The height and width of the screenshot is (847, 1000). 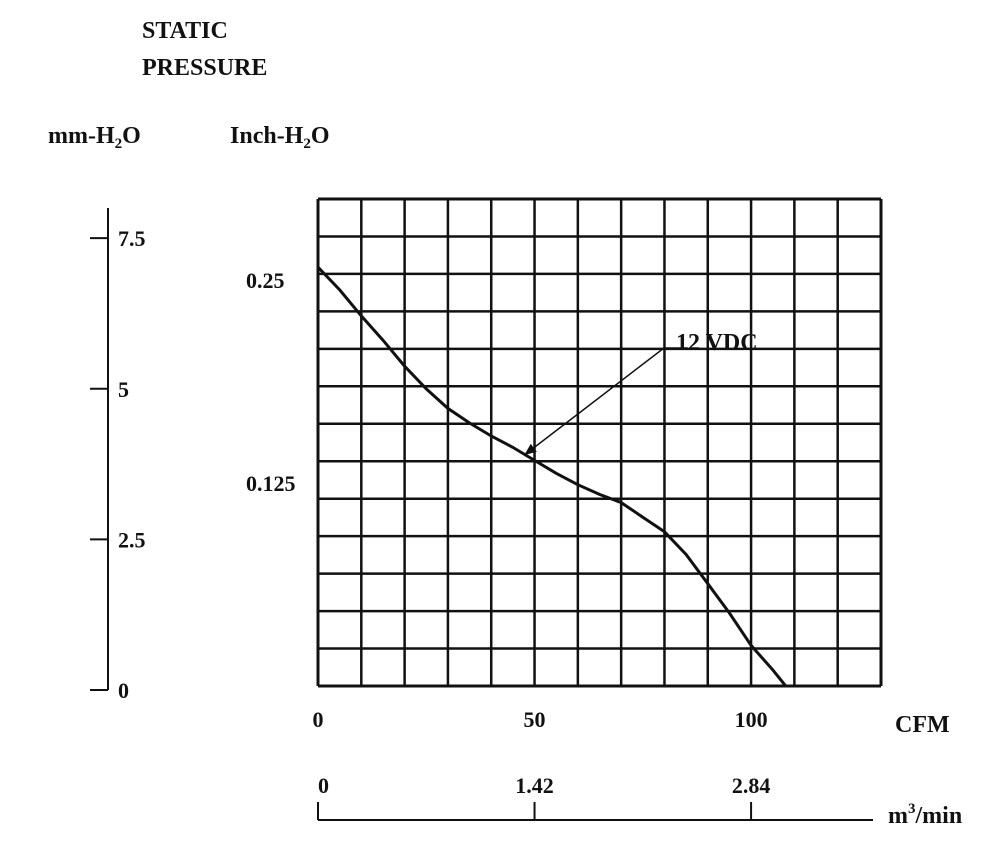 I want to click on metric-tick-label: 1.42, so click(x=534, y=785).